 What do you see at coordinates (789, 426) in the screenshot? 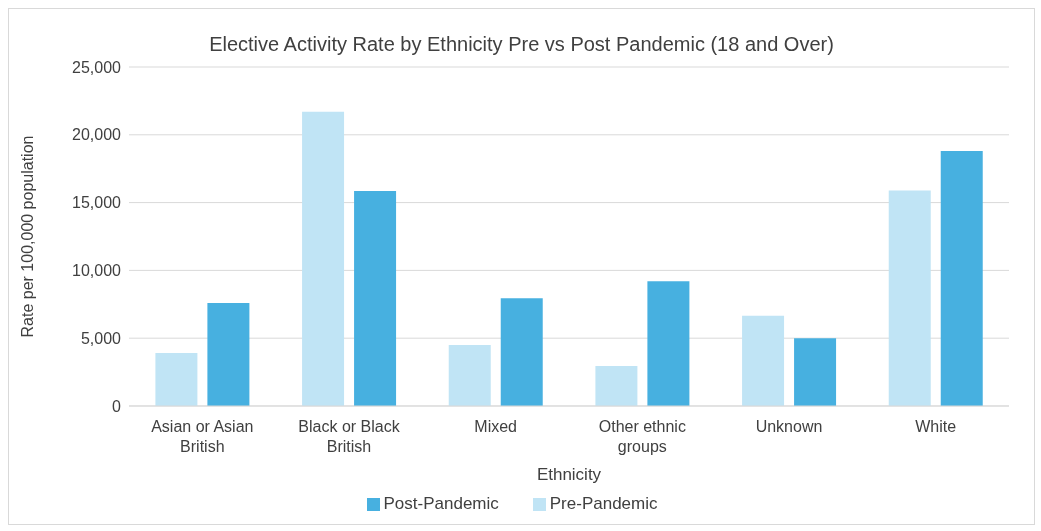
I see `x-tick-label: Unknown` at bounding box center [789, 426].